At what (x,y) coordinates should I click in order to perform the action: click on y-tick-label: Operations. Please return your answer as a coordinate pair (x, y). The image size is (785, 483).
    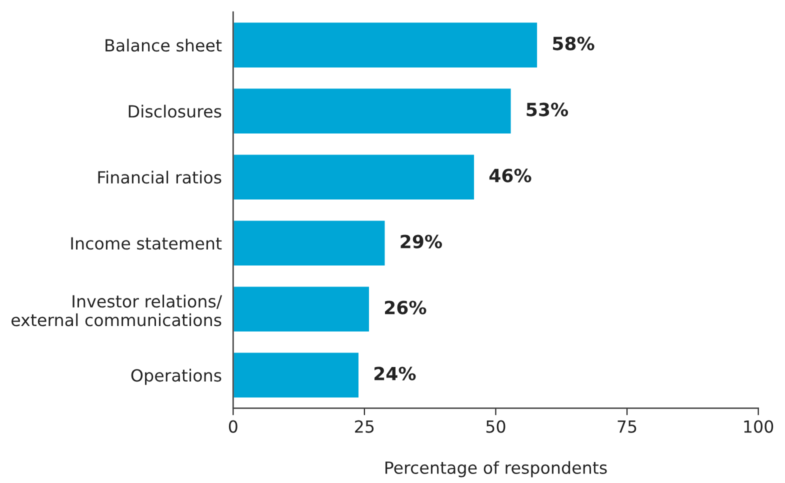
    Looking at the image, I should click on (176, 376).